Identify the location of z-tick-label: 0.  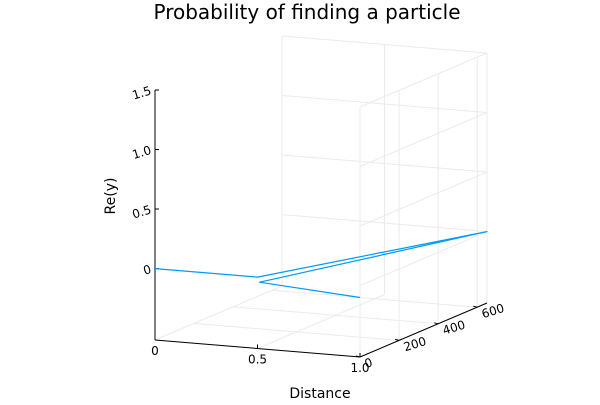
(146, 270).